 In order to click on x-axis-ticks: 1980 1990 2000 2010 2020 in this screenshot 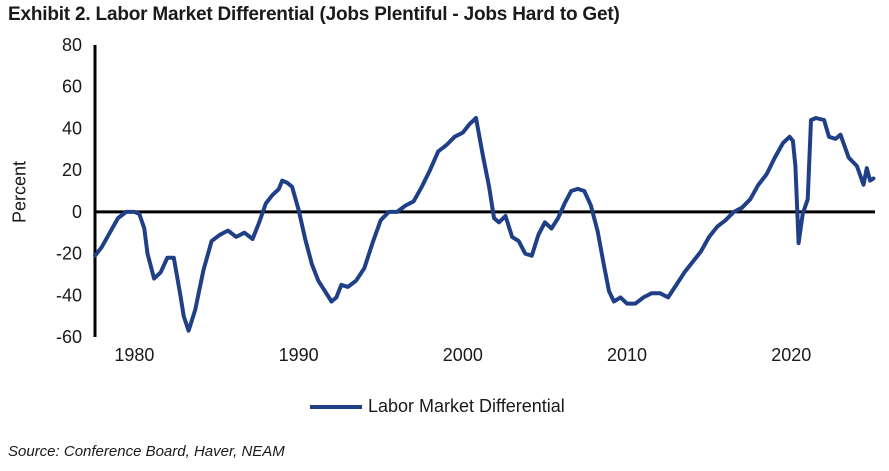, I will do `click(462, 355)`.